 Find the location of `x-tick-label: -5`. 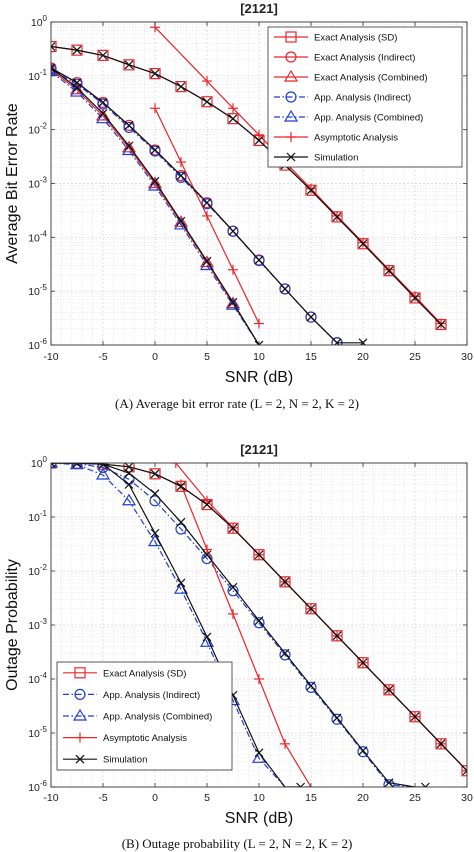

x-tick-label: -5 is located at coordinates (102, 357).